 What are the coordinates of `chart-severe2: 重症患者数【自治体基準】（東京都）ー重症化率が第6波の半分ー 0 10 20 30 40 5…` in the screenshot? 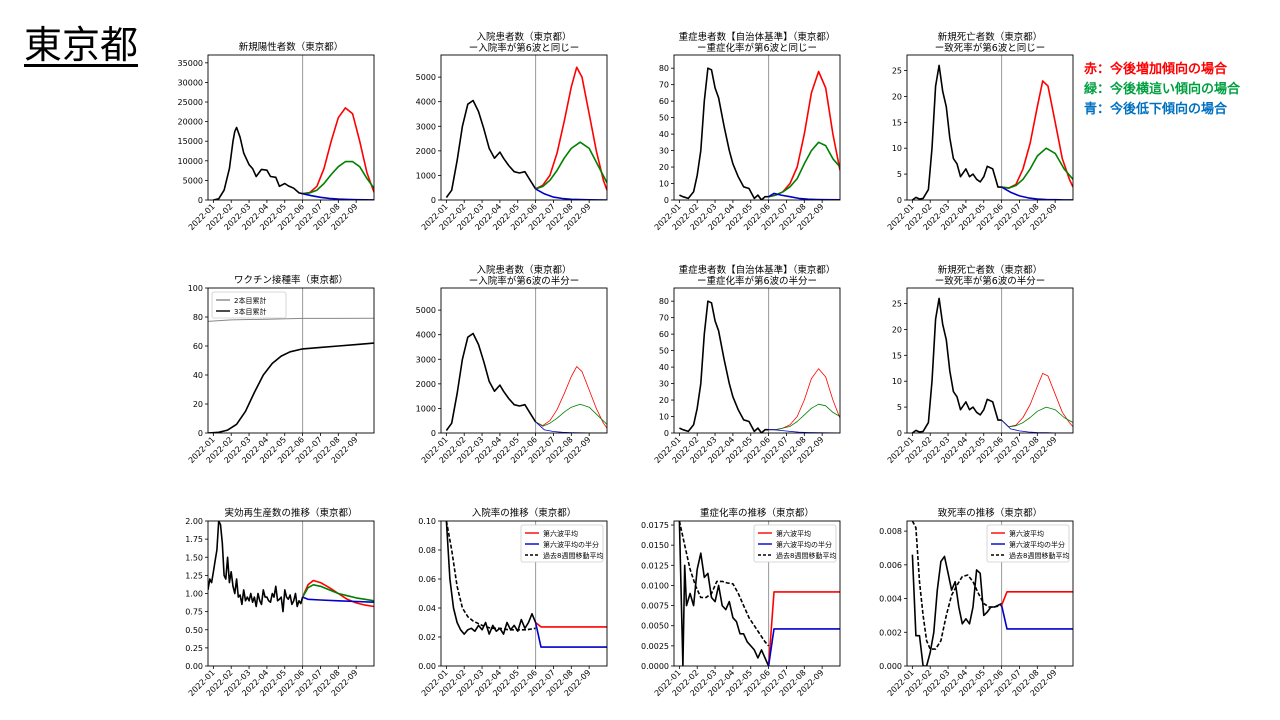 It's located at (747, 364).